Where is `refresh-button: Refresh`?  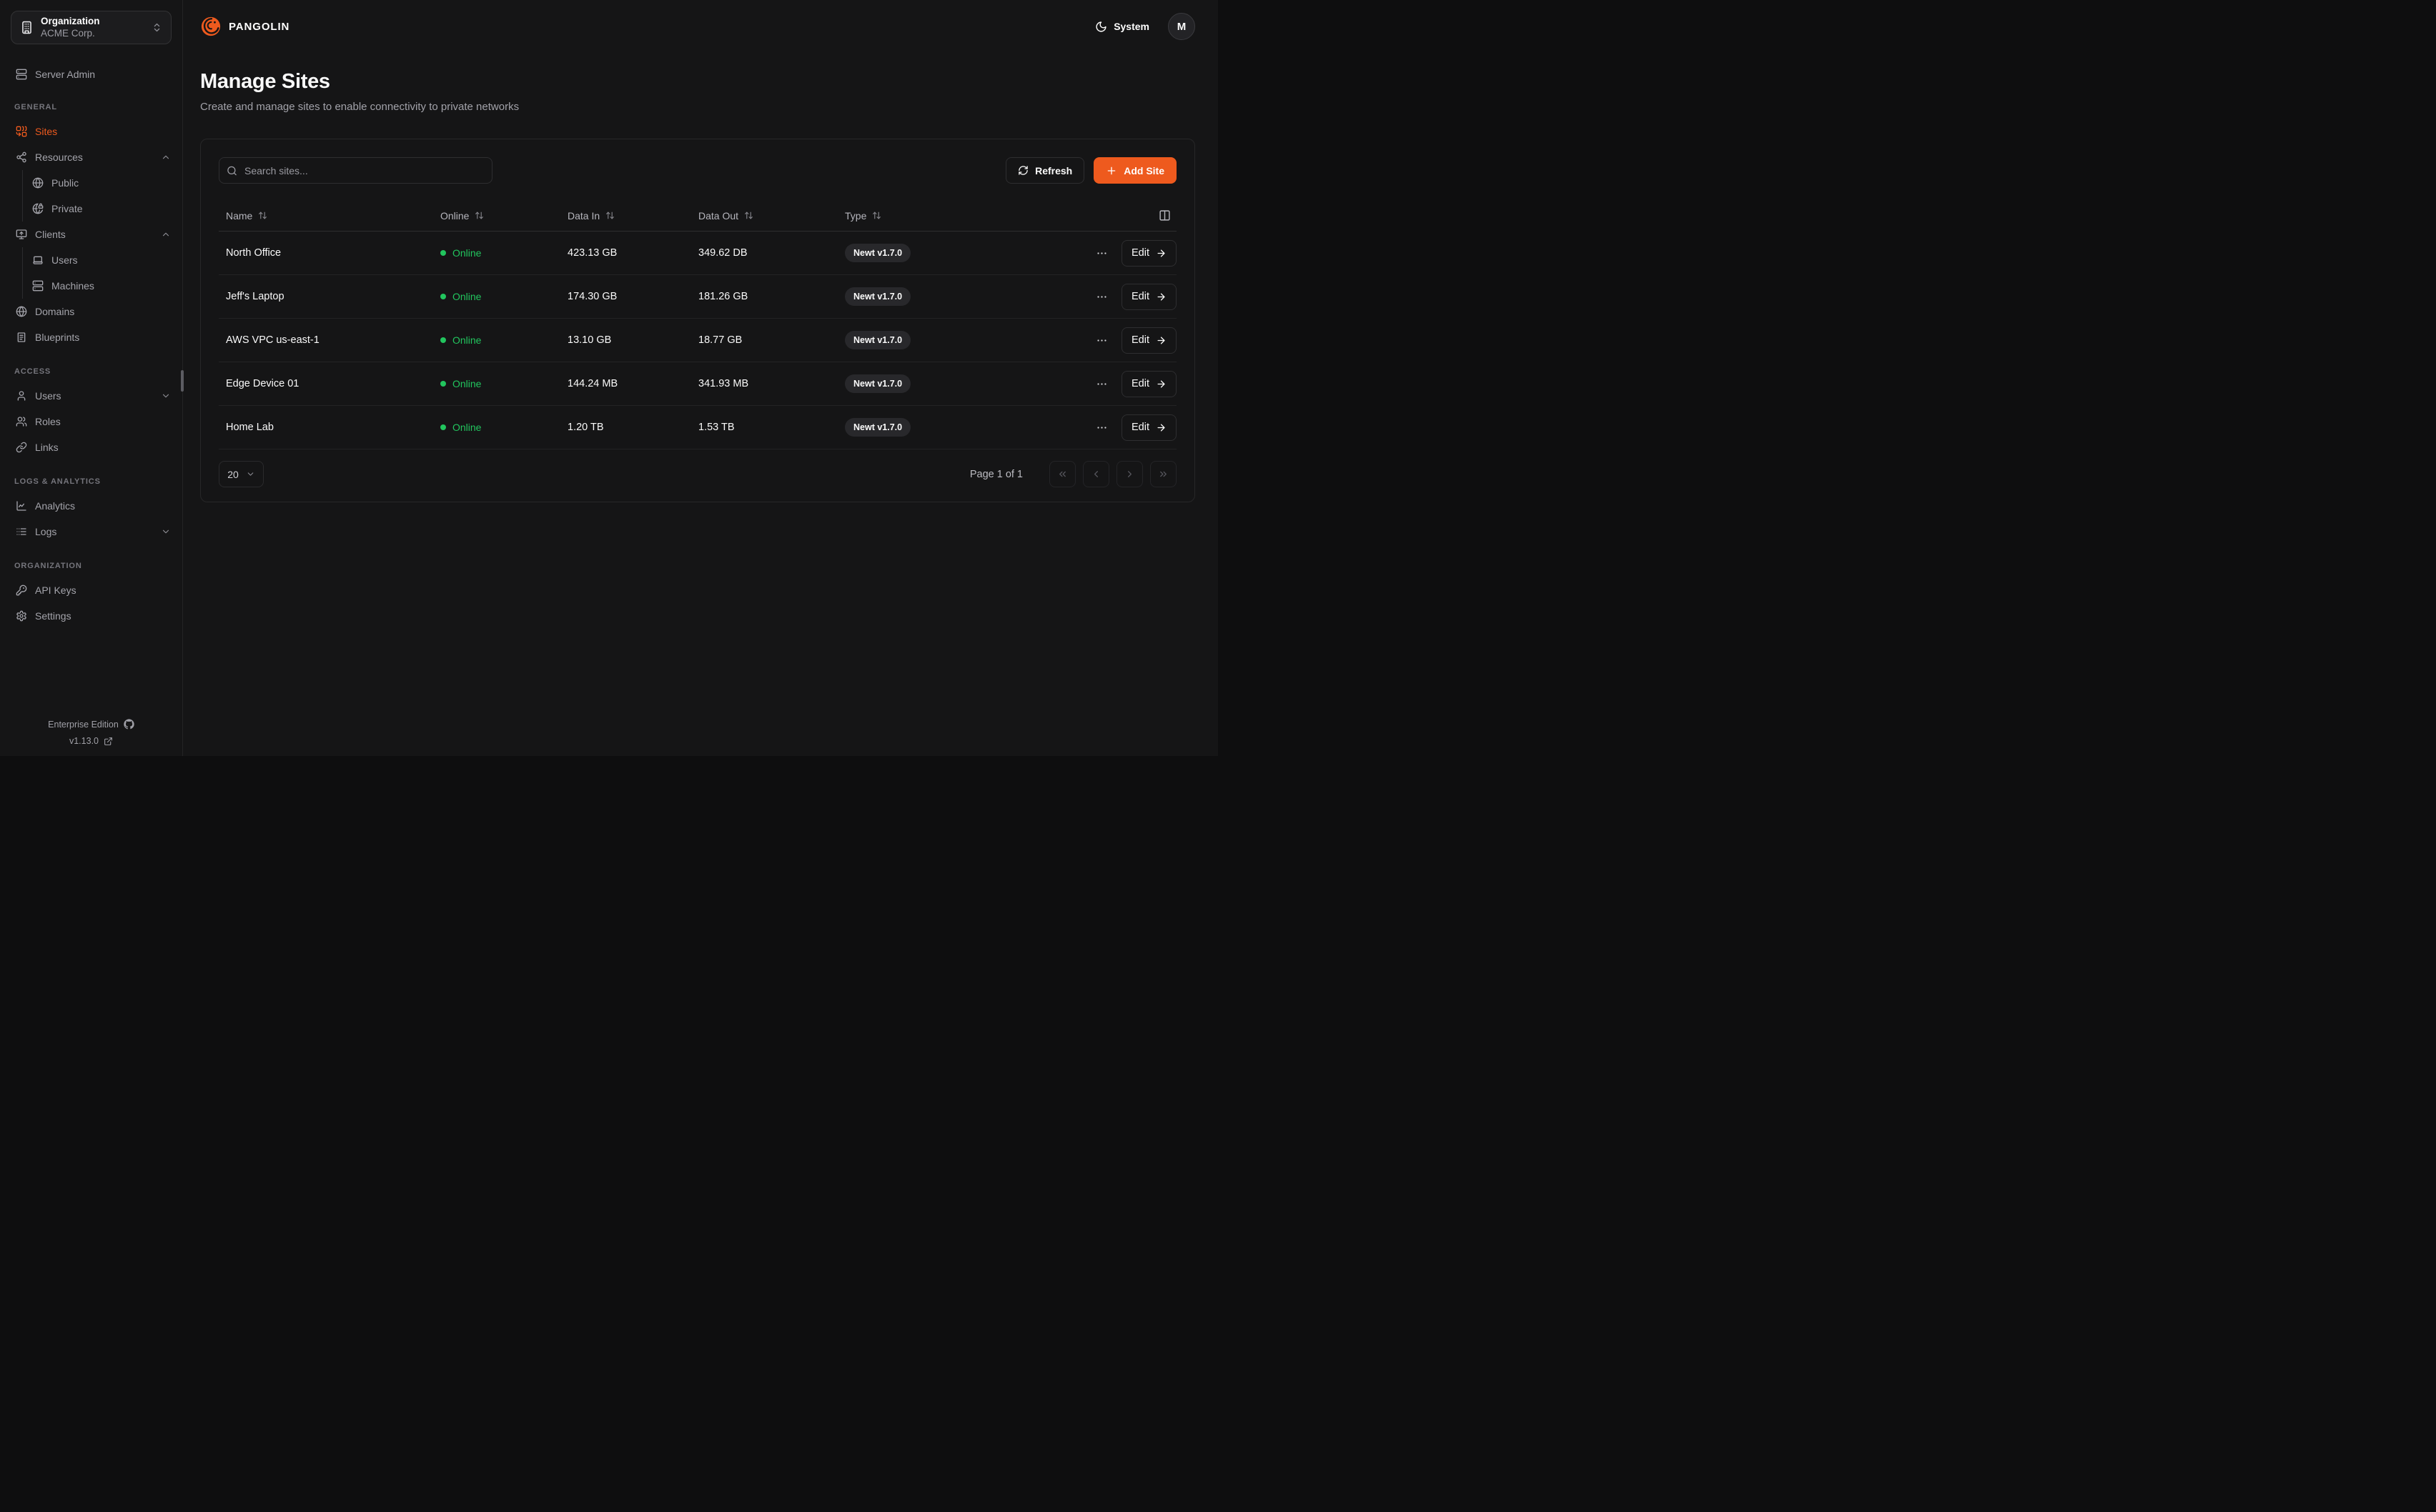
refresh-button: Refresh is located at coordinates (1045, 171).